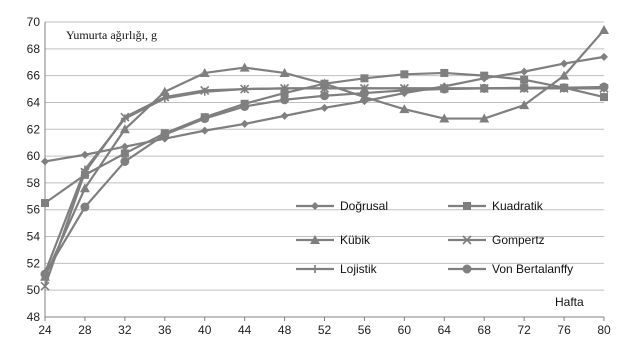  Describe the element at coordinates (34, 49) in the screenshot. I see `y-tick-label: 68` at that location.